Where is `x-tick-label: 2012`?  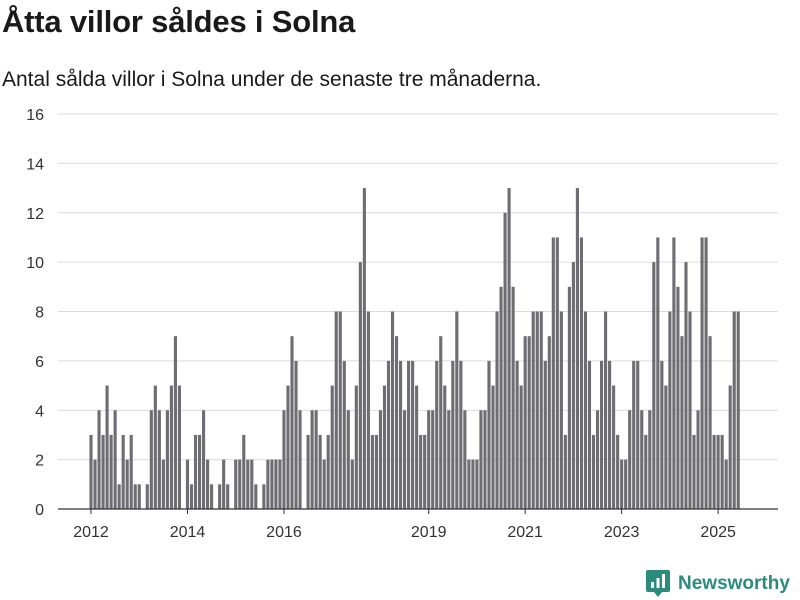 x-tick-label: 2012 is located at coordinates (91, 532).